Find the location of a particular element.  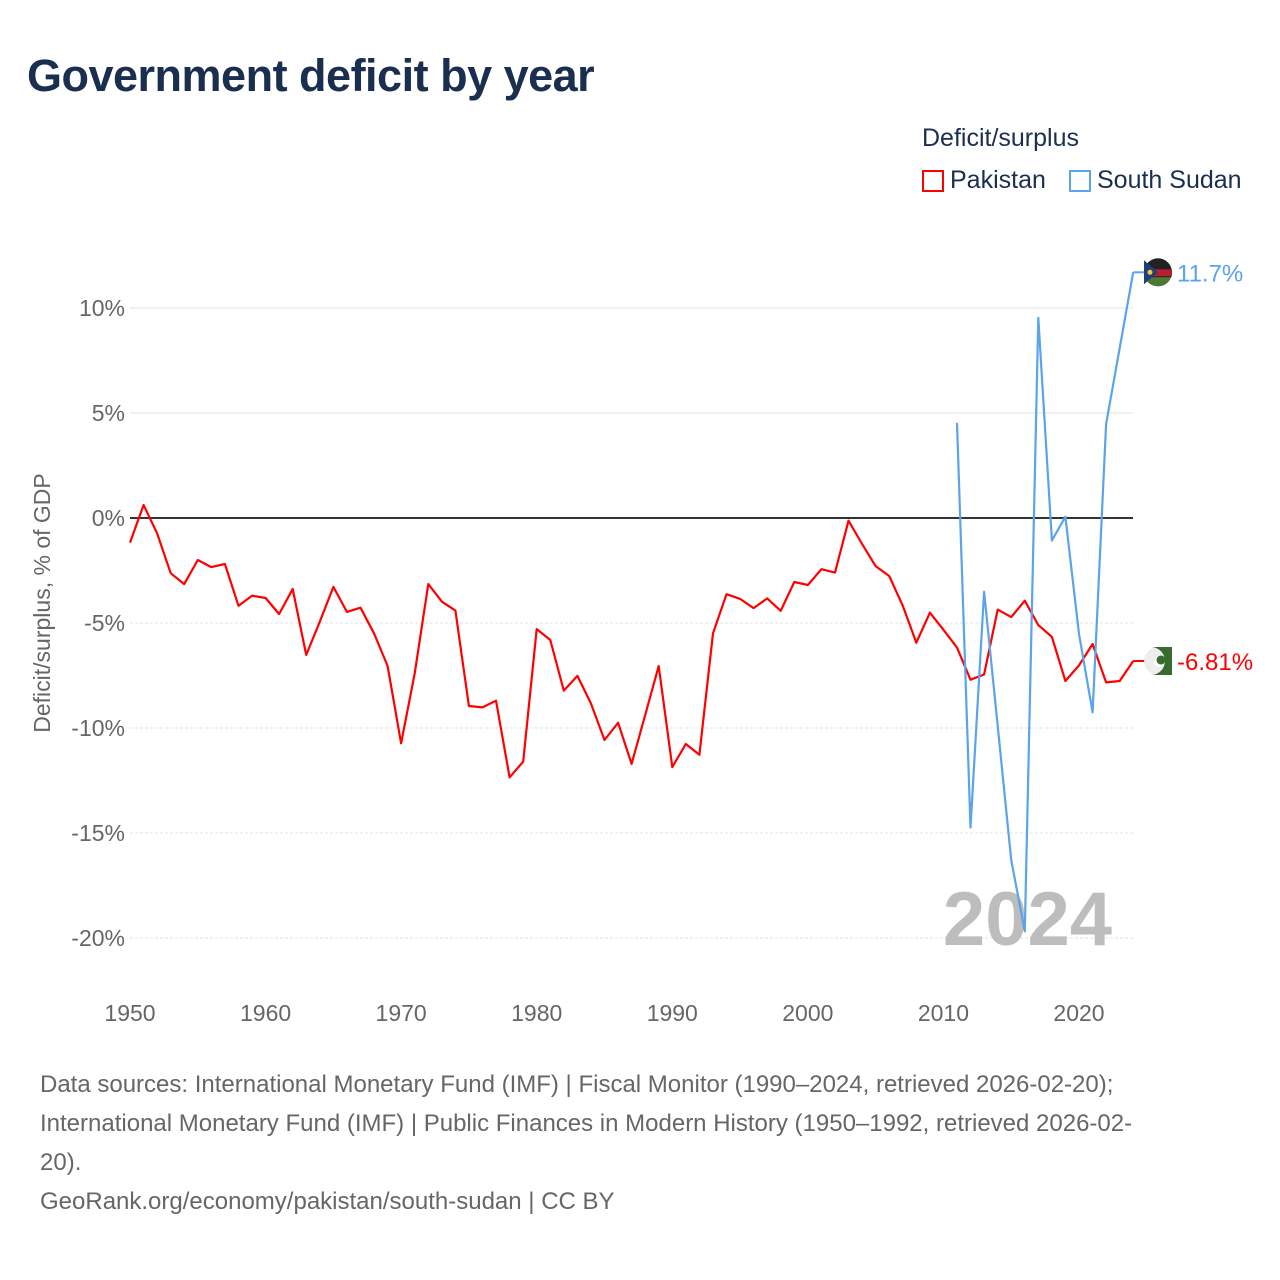

x-tick-label: 2000 is located at coordinates (807, 1013).